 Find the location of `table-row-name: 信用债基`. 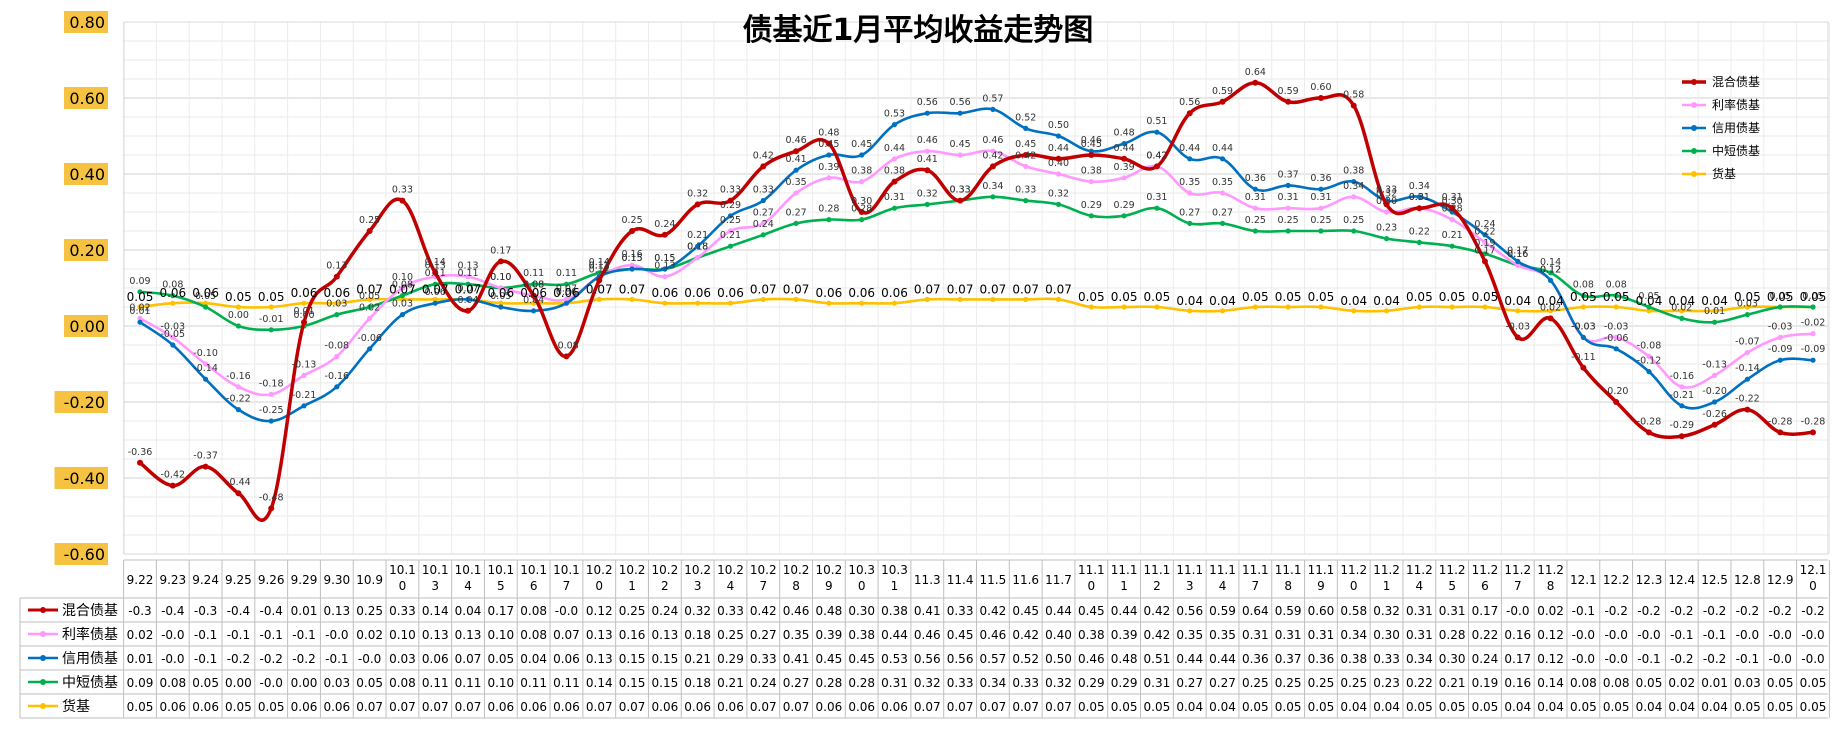

table-row-name: 信用债基 is located at coordinates (90, 658).